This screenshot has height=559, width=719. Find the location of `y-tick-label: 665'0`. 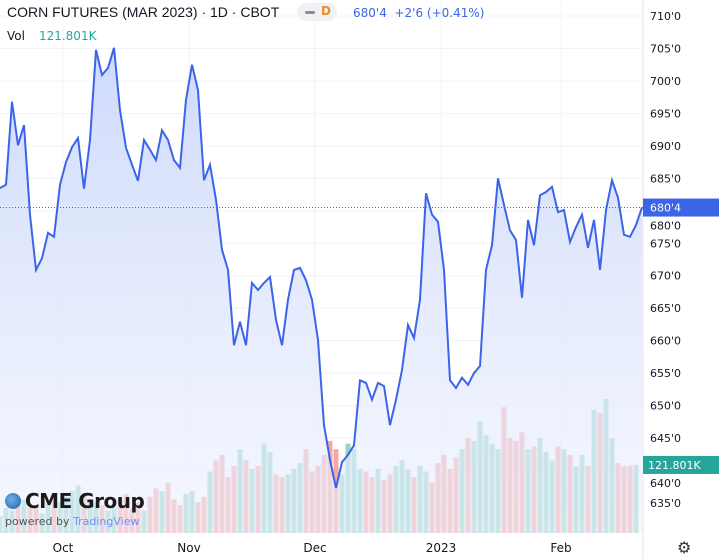

y-tick-label: 665'0 is located at coordinates (665, 308).